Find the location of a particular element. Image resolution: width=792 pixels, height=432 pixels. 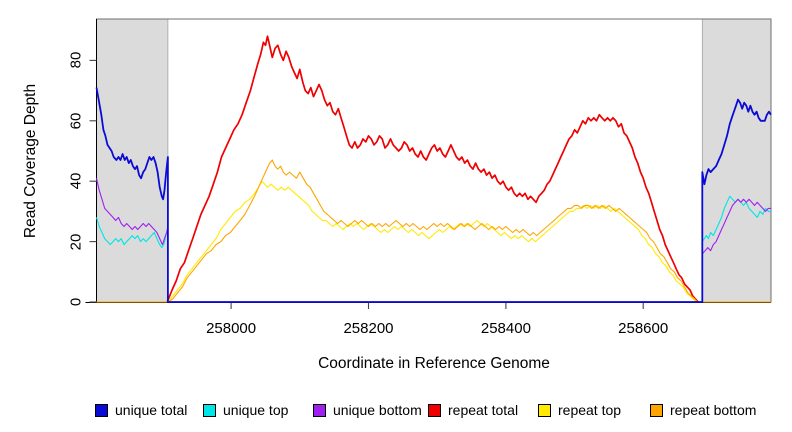

y-tick-label: 0 is located at coordinates (76, 302).